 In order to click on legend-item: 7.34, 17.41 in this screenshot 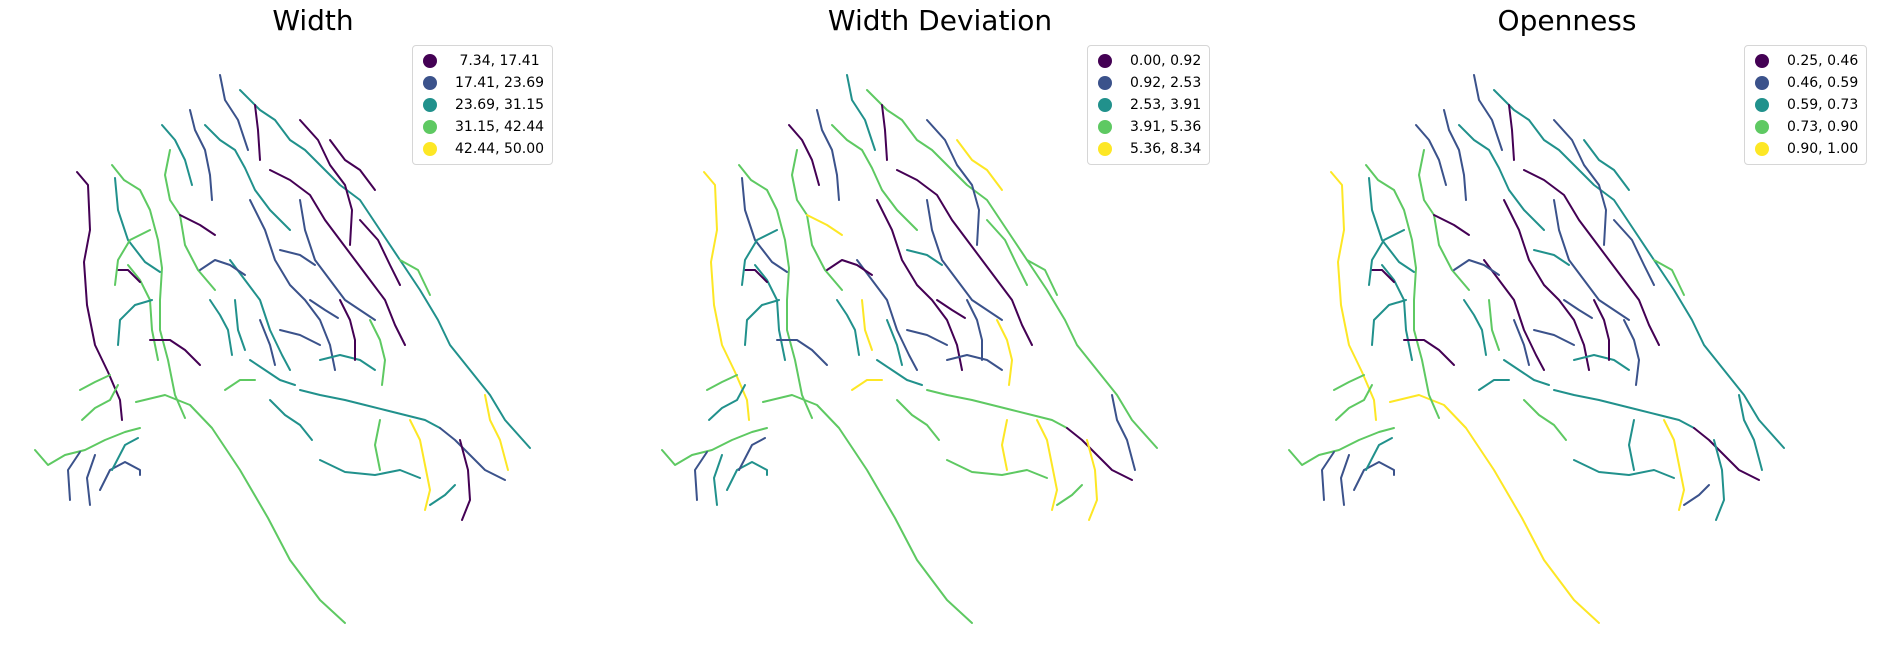, I will do `click(483, 61)`.